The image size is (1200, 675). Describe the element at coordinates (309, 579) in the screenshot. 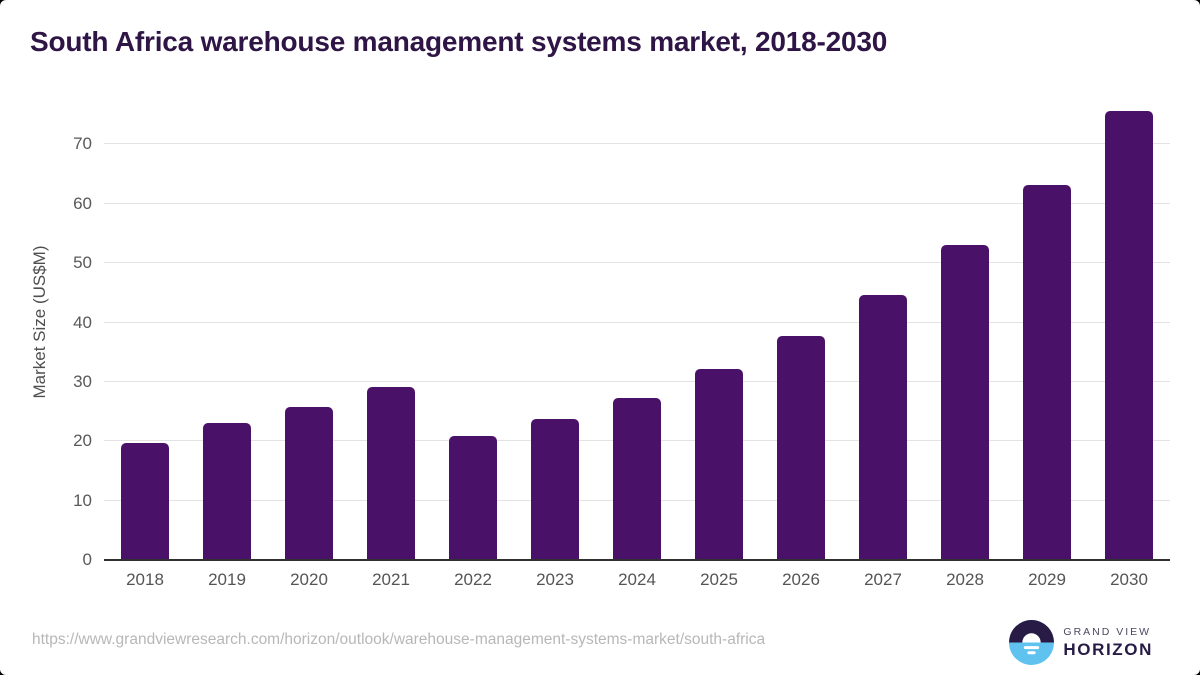

I see `x-tick-label: 2020` at that location.